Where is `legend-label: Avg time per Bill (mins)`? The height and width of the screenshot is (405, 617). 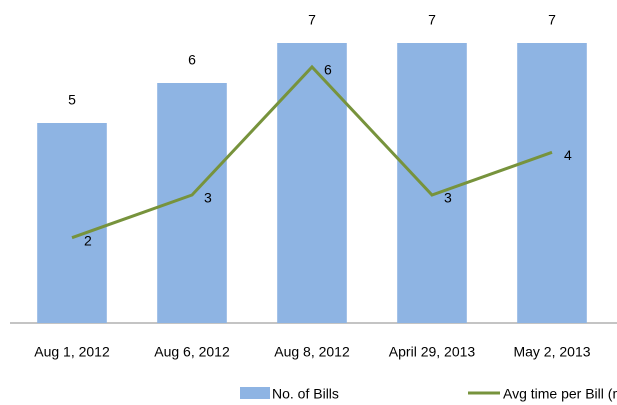
legend-label: Avg time per Bill (mins) is located at coordinates (560, 394).